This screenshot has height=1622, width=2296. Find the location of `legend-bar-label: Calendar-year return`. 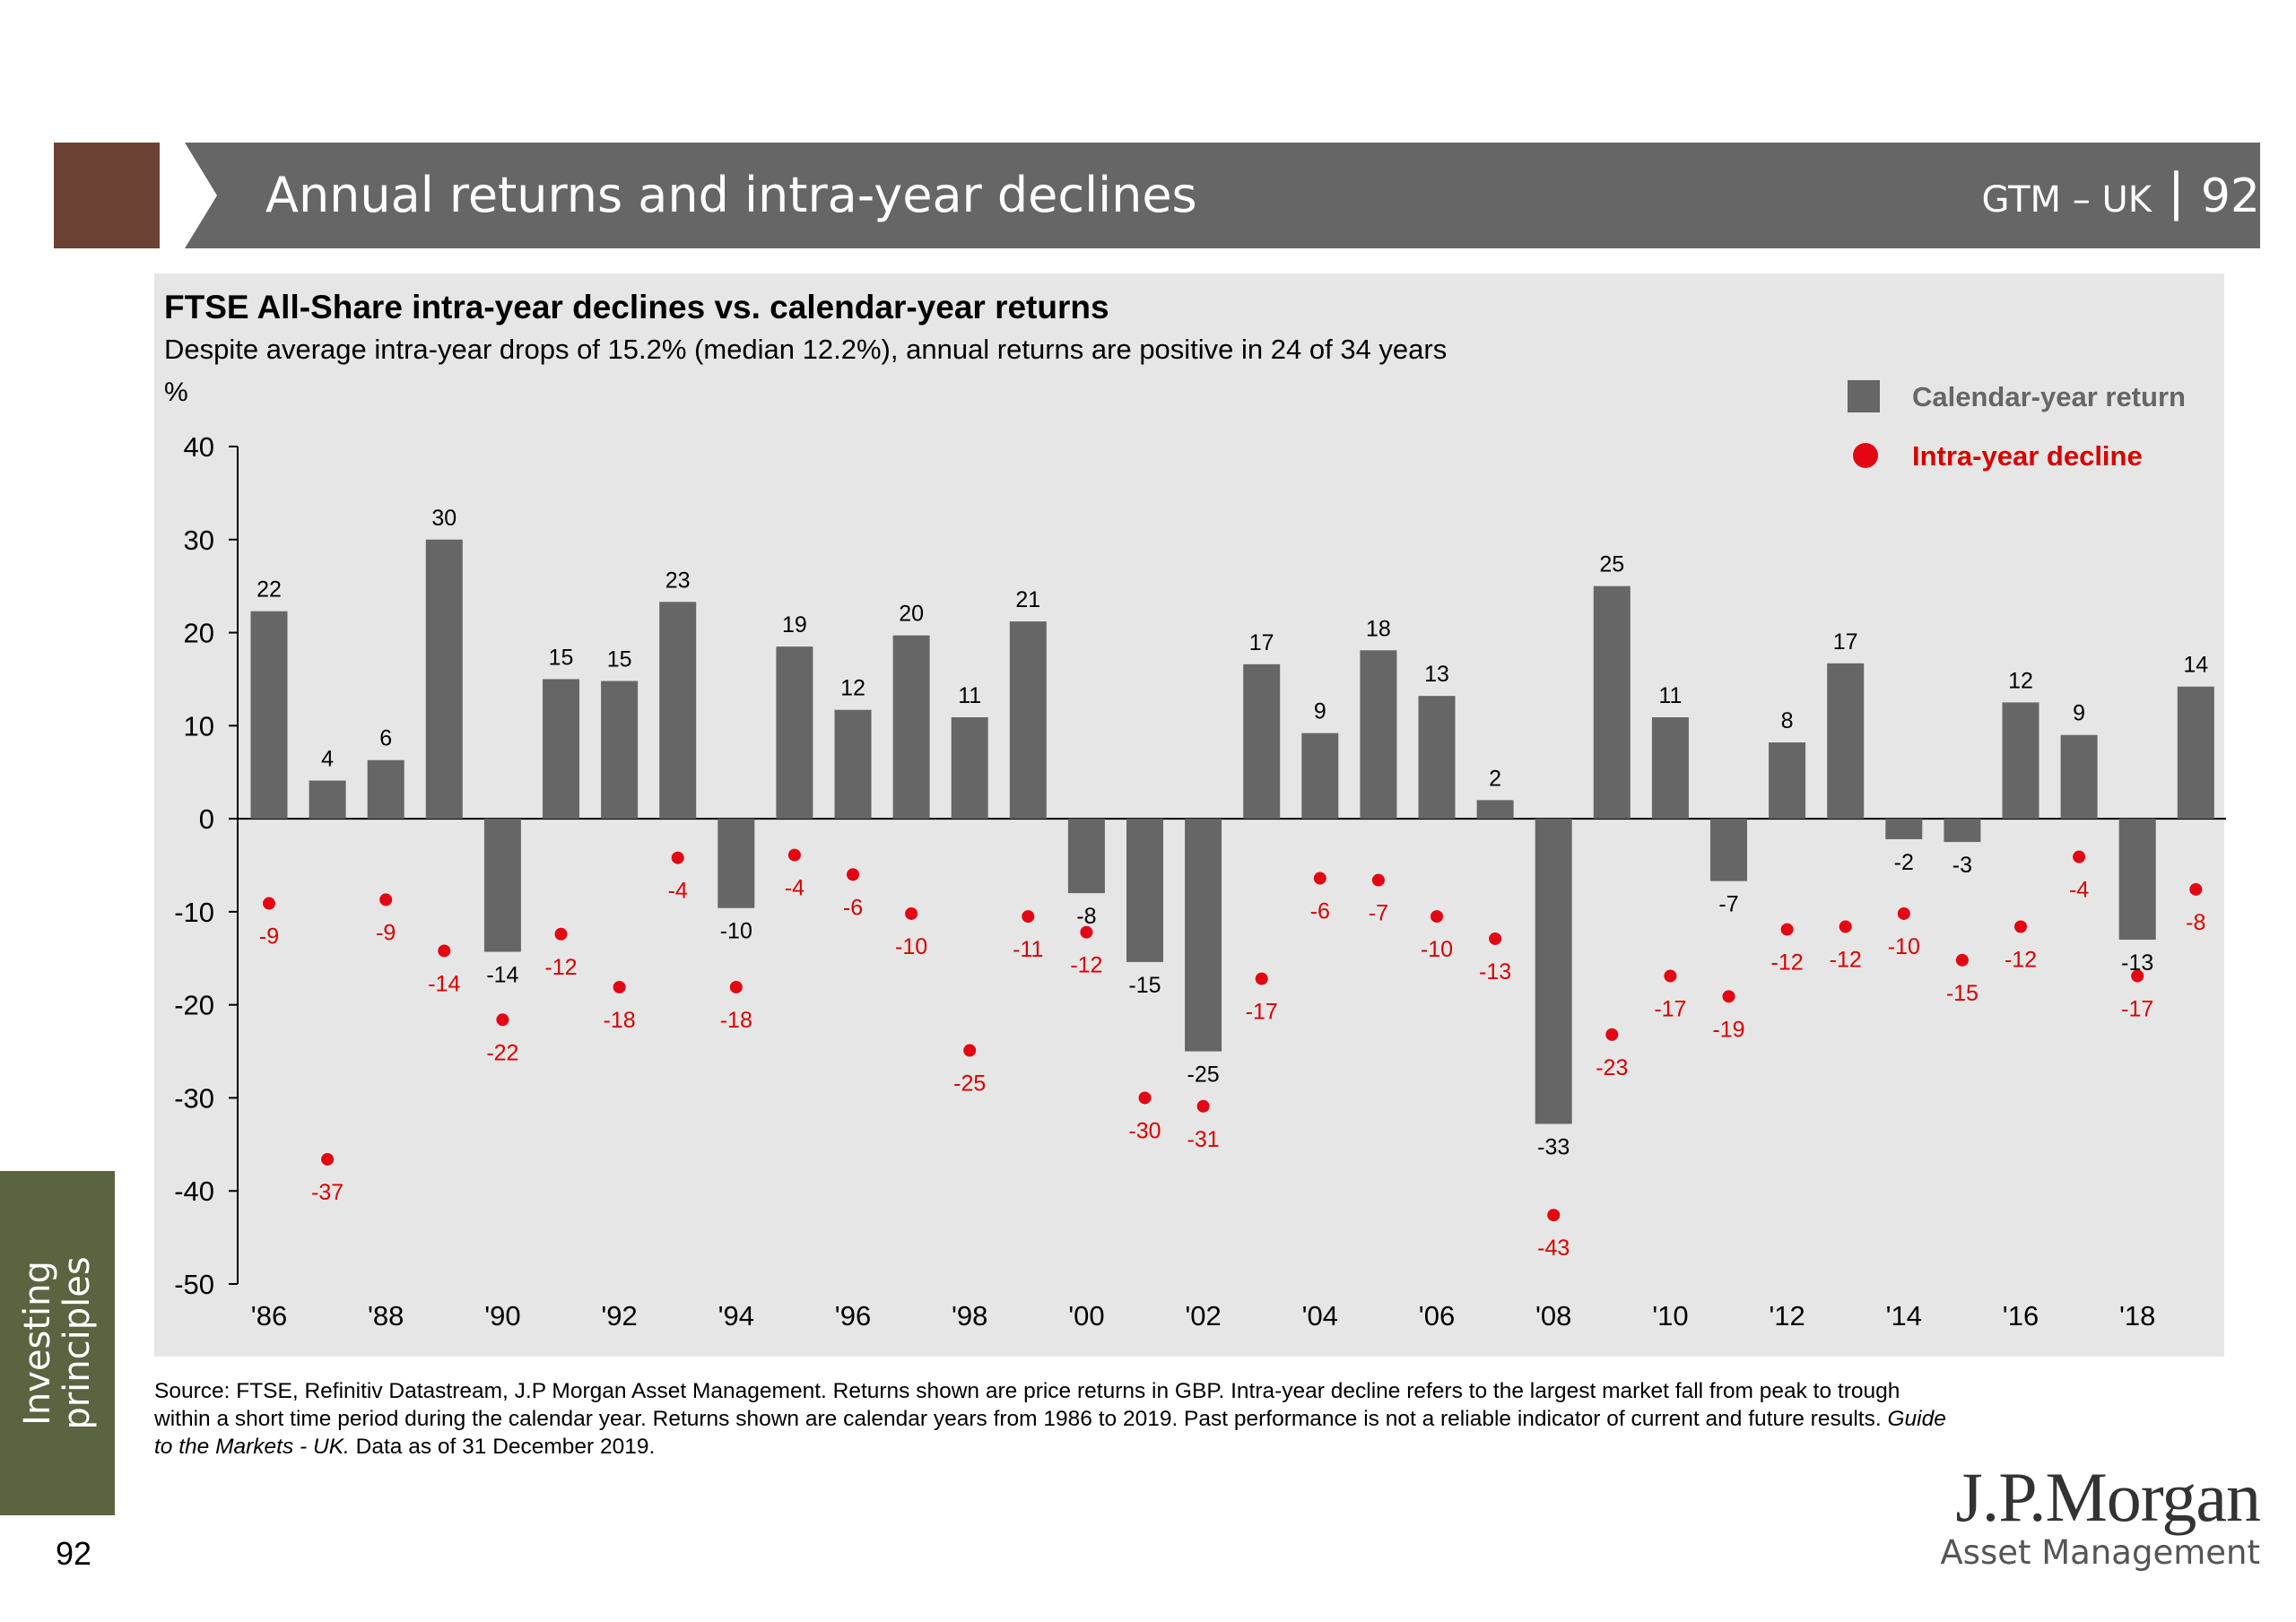

legend-bar-label: Calendar-year return is located at coordinates (2049, 396).